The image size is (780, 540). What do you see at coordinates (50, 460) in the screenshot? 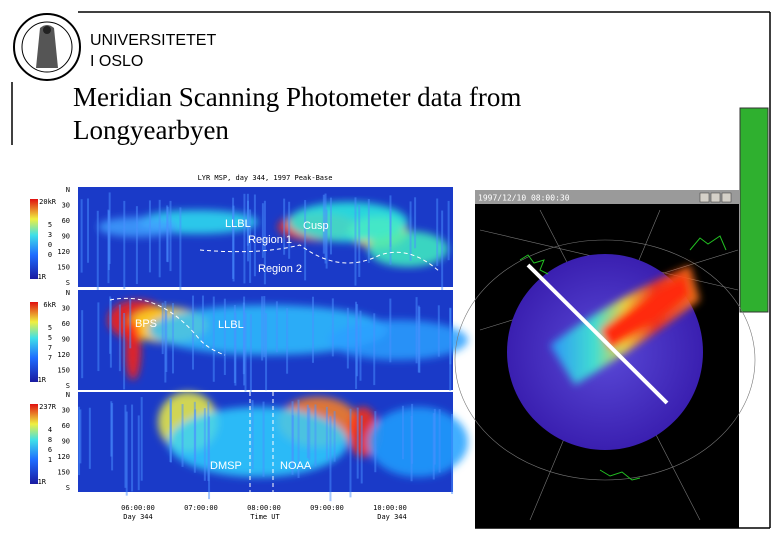
I see `color-bar-digit: 1` at bounding box center [50, 460].